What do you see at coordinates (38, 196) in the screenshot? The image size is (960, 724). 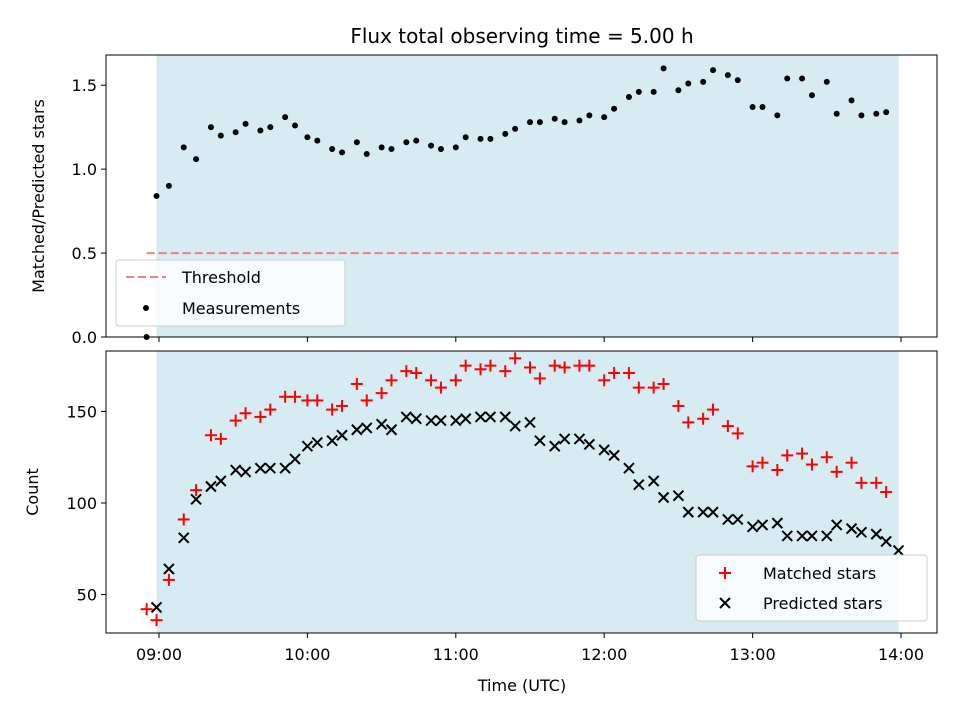 I see `top-y-axis-label: Matched/Predicted stars` at bounding box center [38, 196].